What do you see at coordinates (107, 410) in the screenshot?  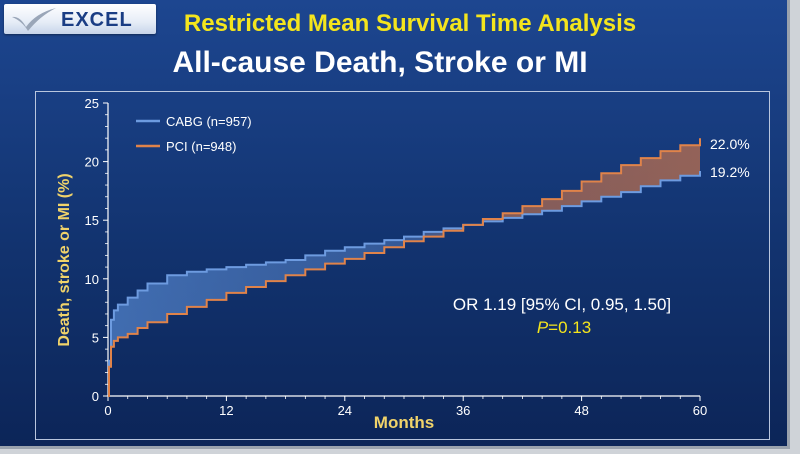 I see `x-tick-label-0: 0` at bounding box center [107, 410].